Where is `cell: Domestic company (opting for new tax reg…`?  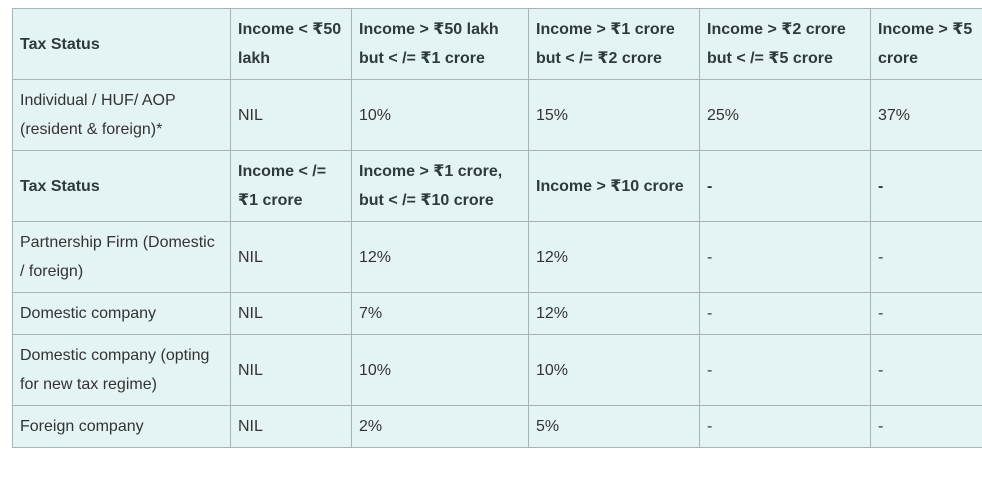
cell: Domestic company (opting for new tax reg… is located at coordinates (121, 370).